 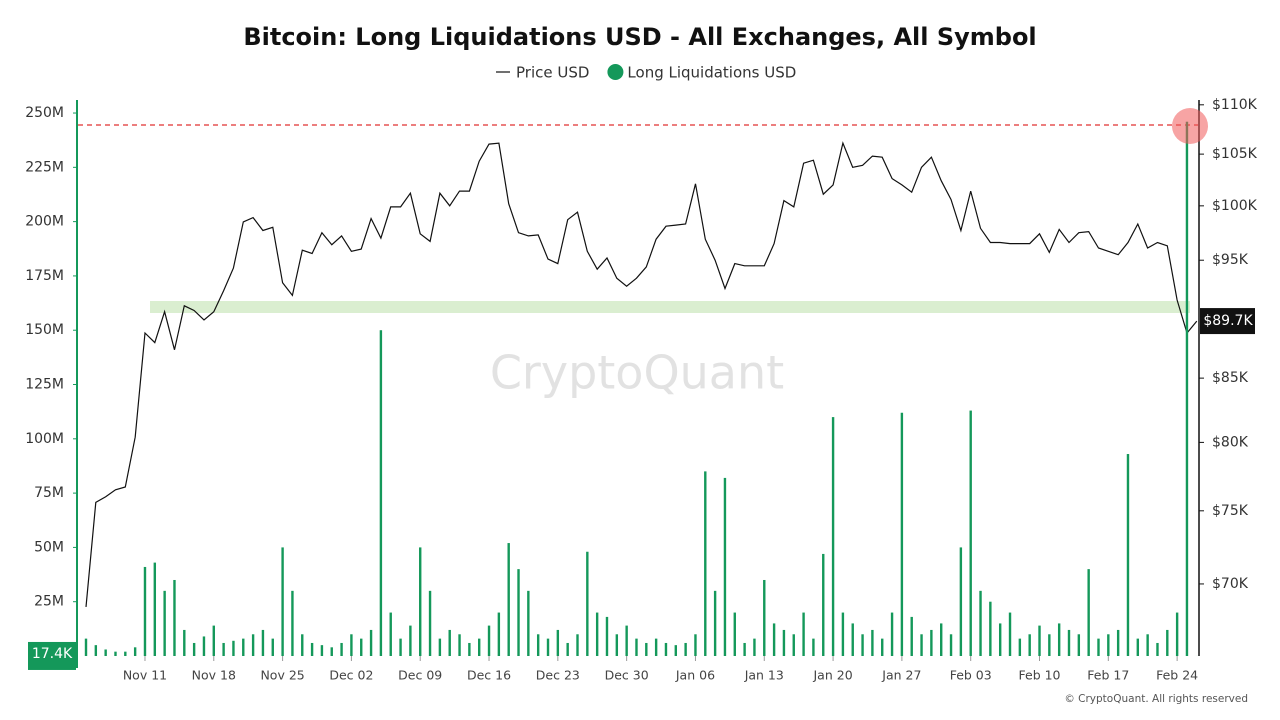 What do you see at coordinates (615, 72) in the screenshot?
I see `legend-swatch` at bounding box center [615, 72].